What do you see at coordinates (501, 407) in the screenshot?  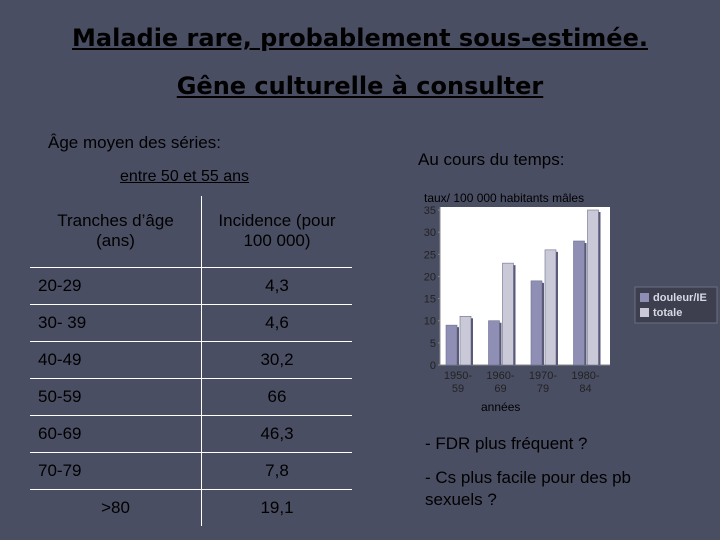 I see `chart-x-axis-label: années` at bounding box center [501, 407].